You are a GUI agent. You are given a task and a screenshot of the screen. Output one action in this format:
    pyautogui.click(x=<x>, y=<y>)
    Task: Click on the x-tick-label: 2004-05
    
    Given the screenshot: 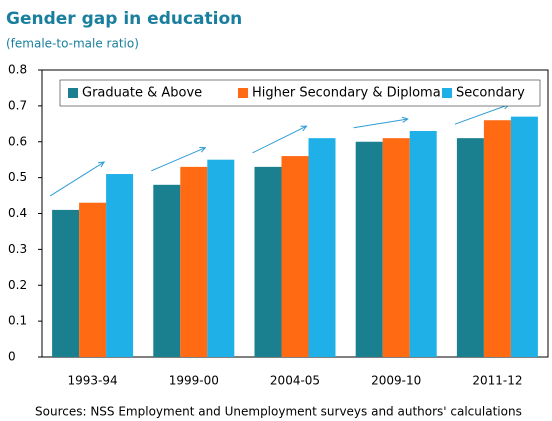 What is the action you would take?
    pyautogui.click(x=295, y=381)
    